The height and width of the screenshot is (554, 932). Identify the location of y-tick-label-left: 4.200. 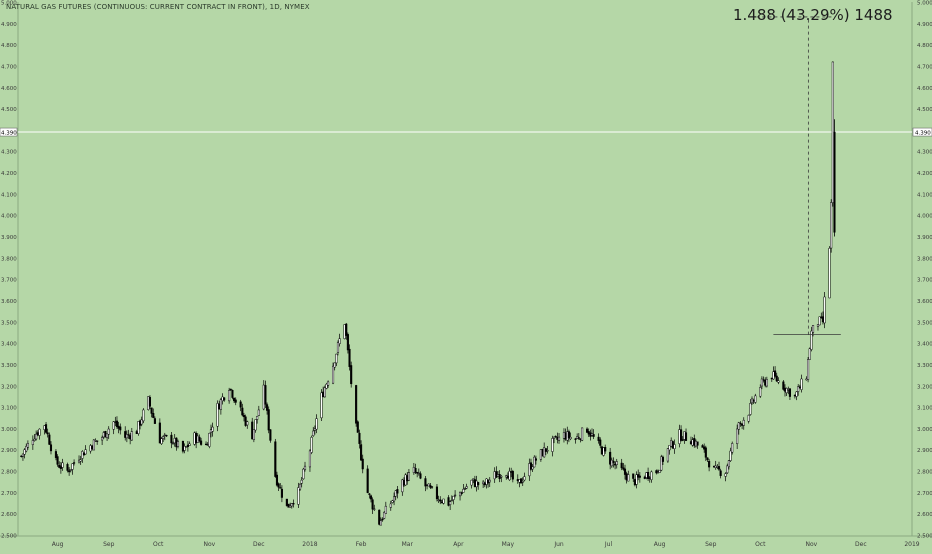
(9, 174).